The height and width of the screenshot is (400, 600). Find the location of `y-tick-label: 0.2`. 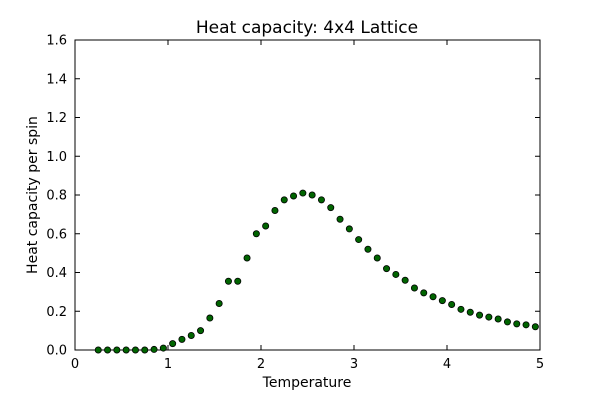

y-tick-label: 0.2 is located at coordinates (56, 312).